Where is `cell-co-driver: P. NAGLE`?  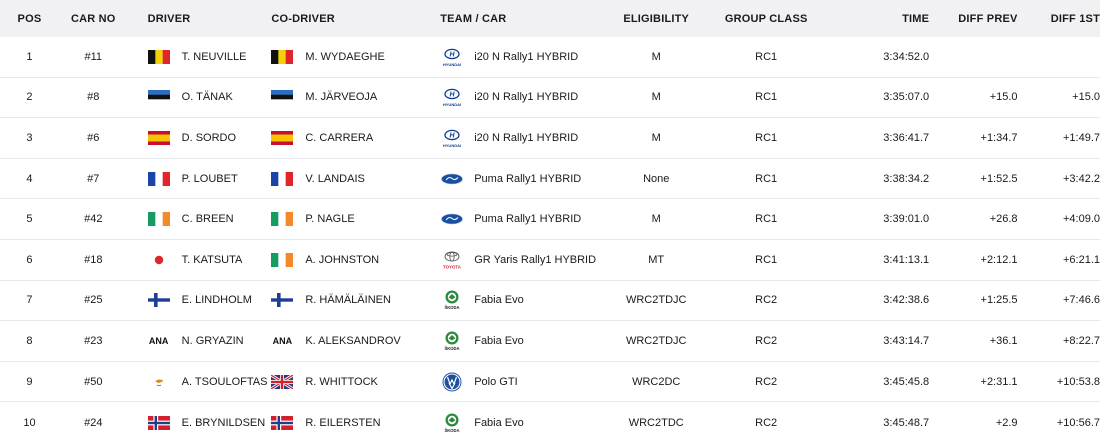
cell-co-driver: P. NAGLE is located at coordinates (355, 219).